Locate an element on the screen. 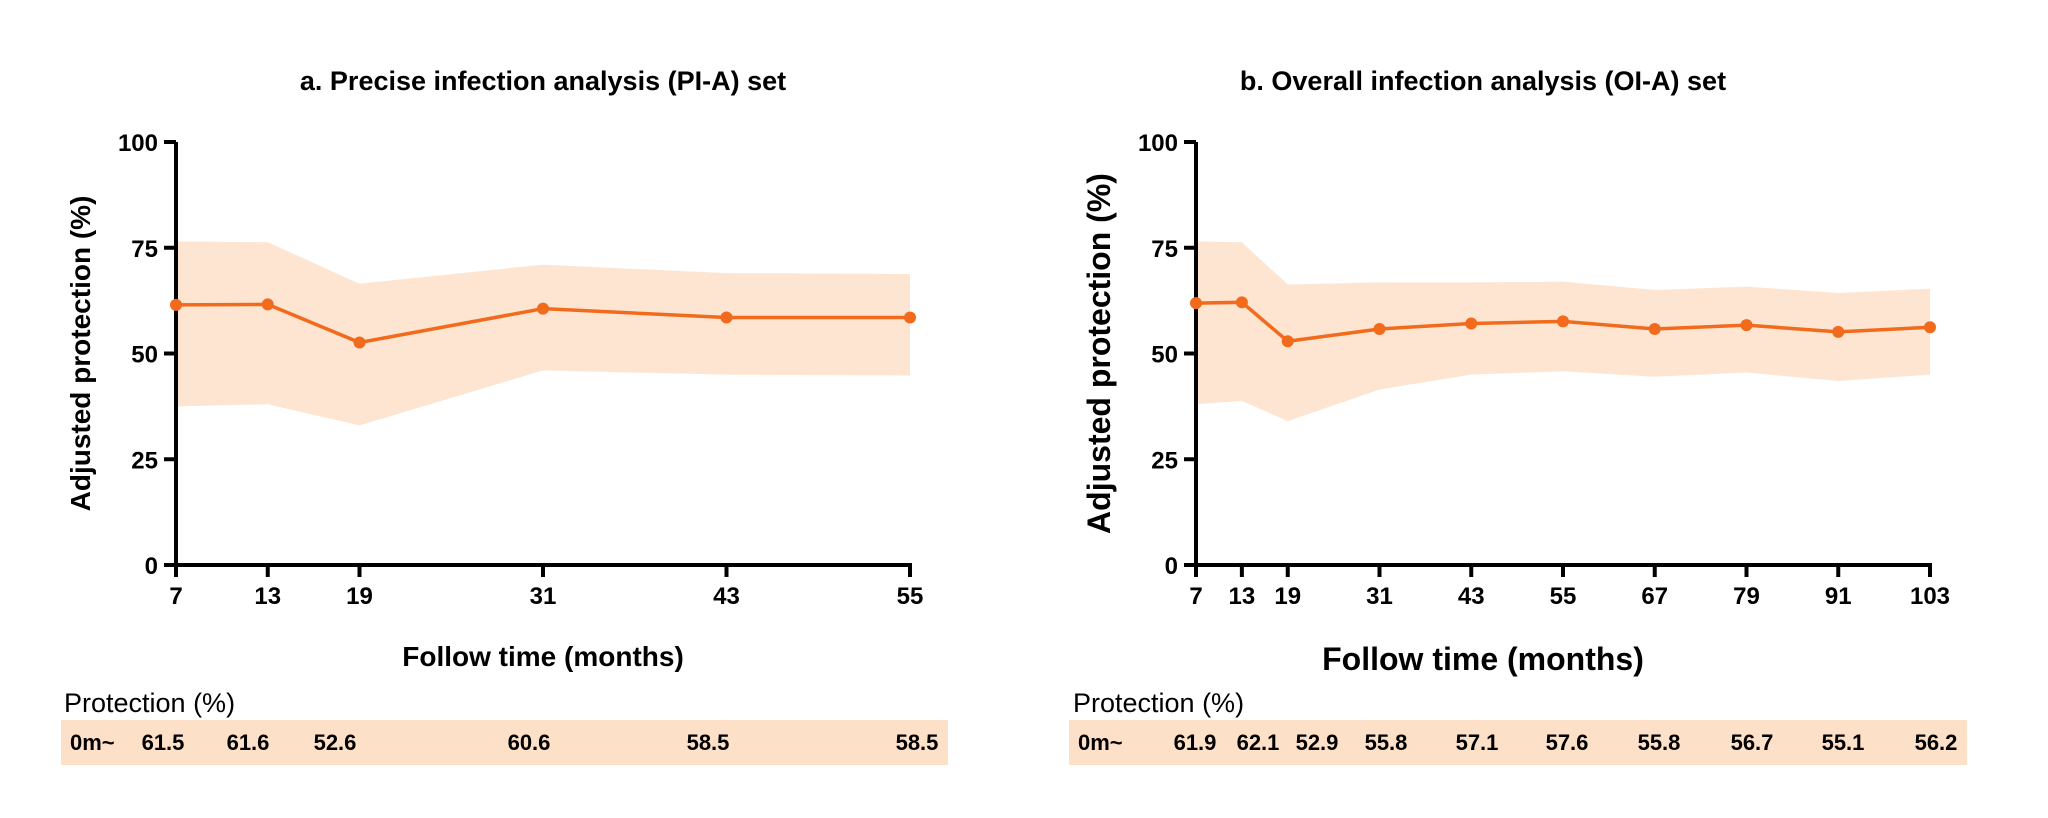 This screenshot has width=2048, height=818. chart-title: b. Overall infection analysis (OI-A) set is located at coordinates (1483, 81).